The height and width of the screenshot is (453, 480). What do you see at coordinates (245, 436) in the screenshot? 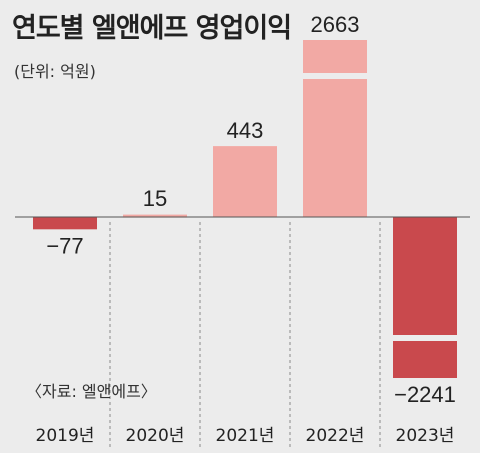
I see `x-tick-label: 2021년` at bounding box center [245, 436].